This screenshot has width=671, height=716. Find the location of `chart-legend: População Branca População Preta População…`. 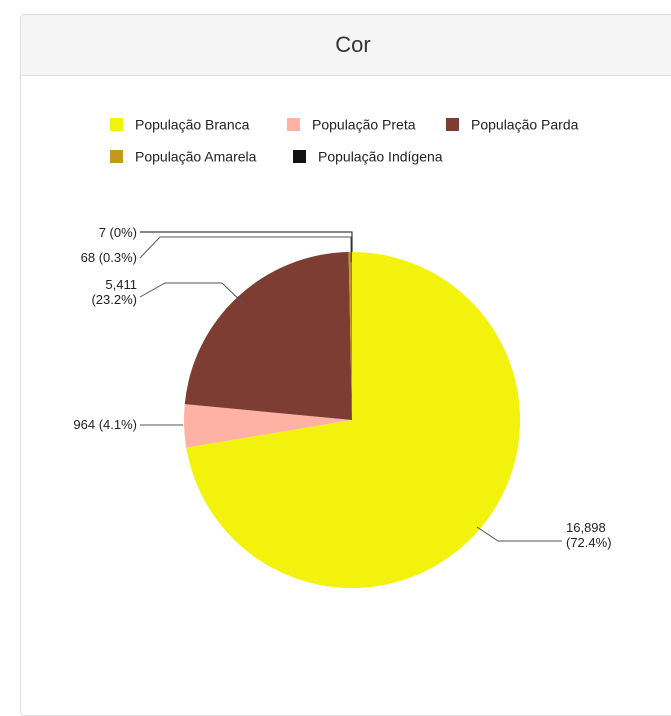

chart-legend: População Branca População Preta População… is located at coordinates (344, 141).